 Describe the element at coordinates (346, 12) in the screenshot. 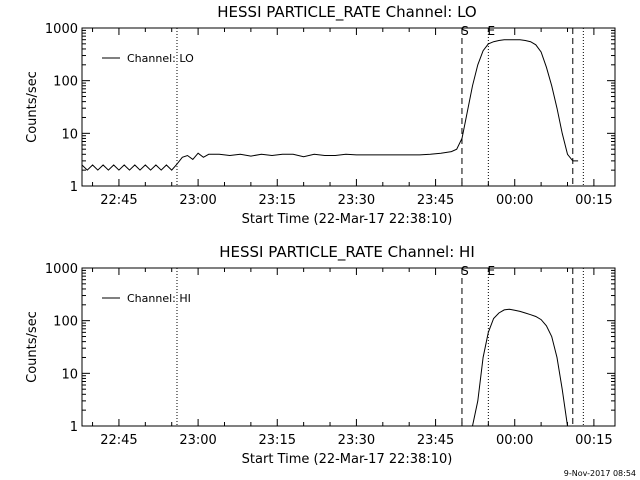

I see `chart-title: HESSI PARTICLE_RATE Channel: LO` at that location.